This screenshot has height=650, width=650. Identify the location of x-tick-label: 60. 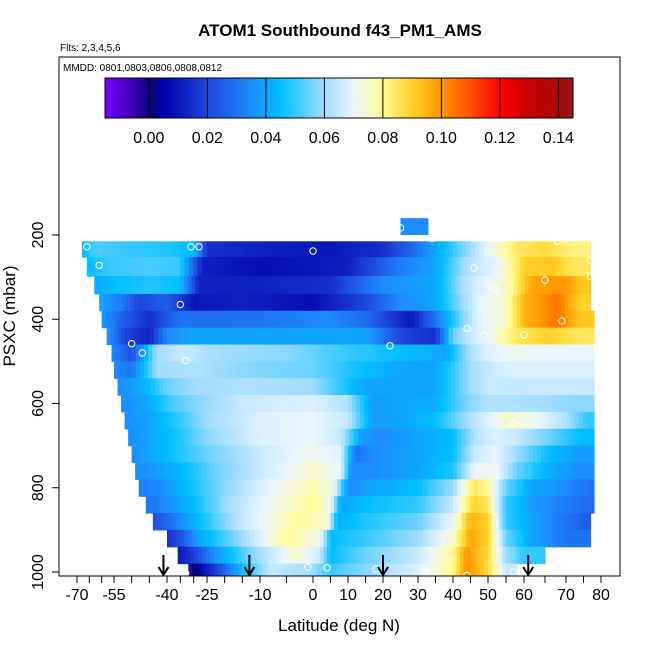
(524, 595).